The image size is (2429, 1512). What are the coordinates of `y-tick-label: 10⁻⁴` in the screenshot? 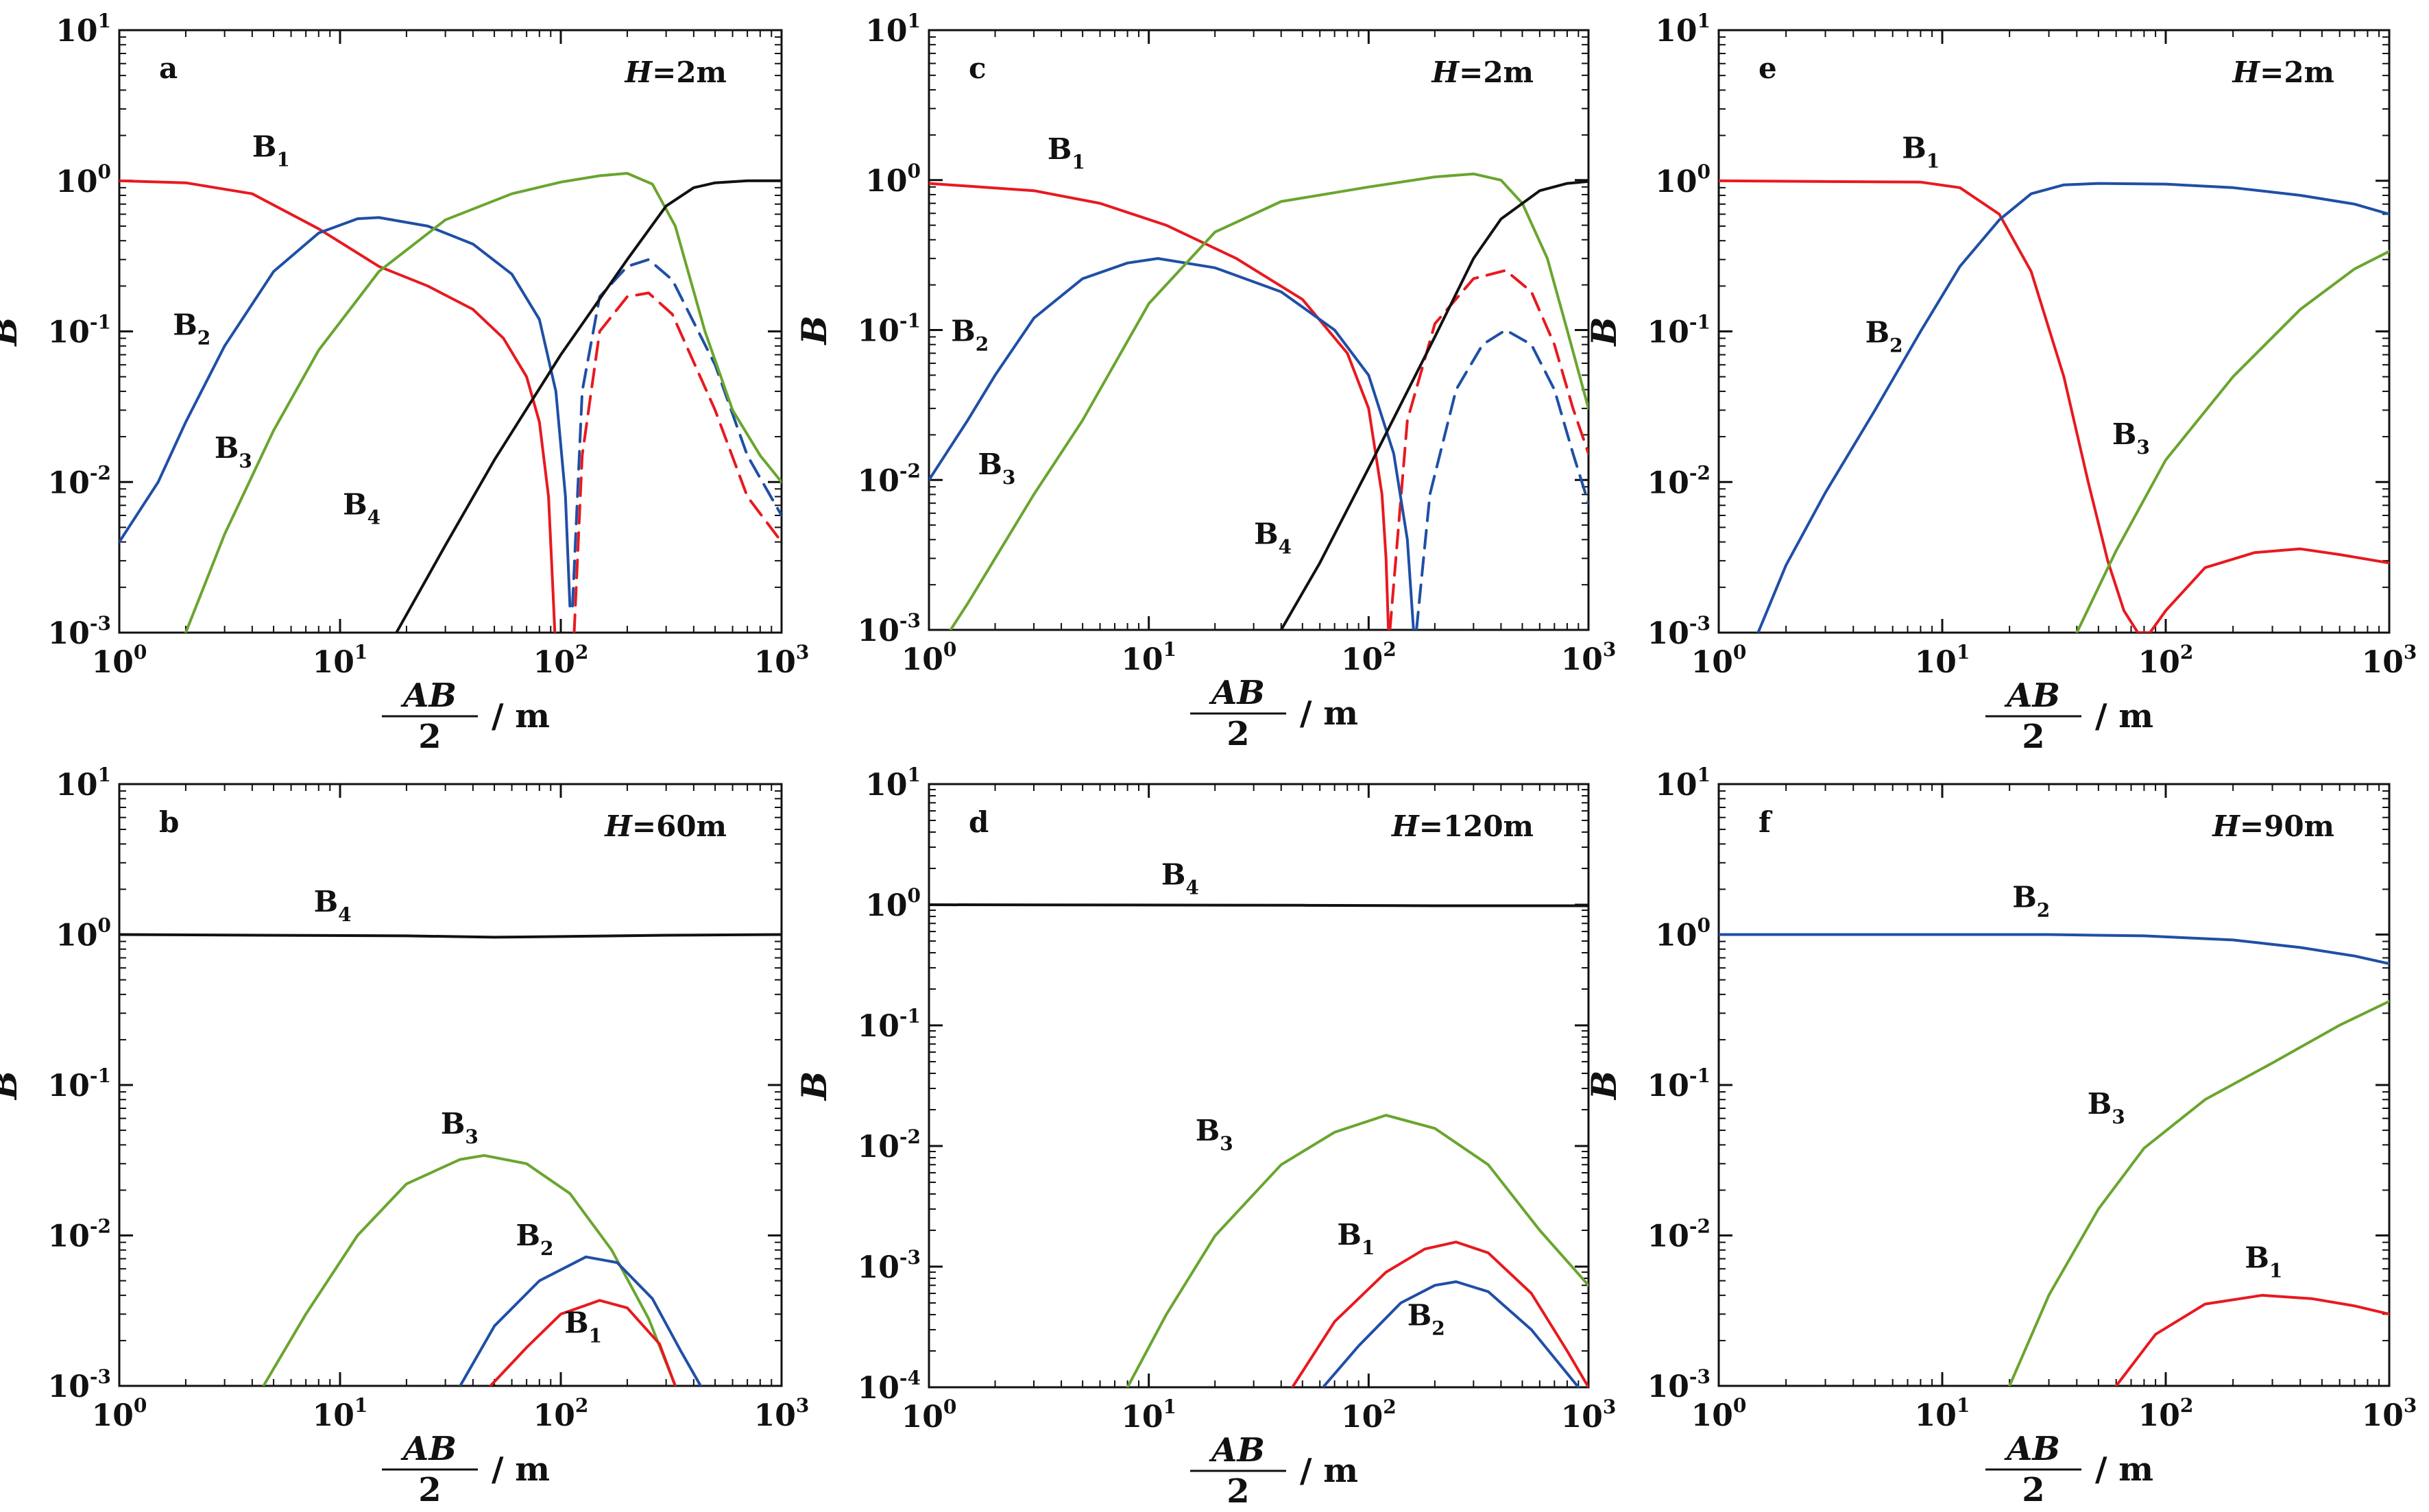 It's located at (889, 1387).